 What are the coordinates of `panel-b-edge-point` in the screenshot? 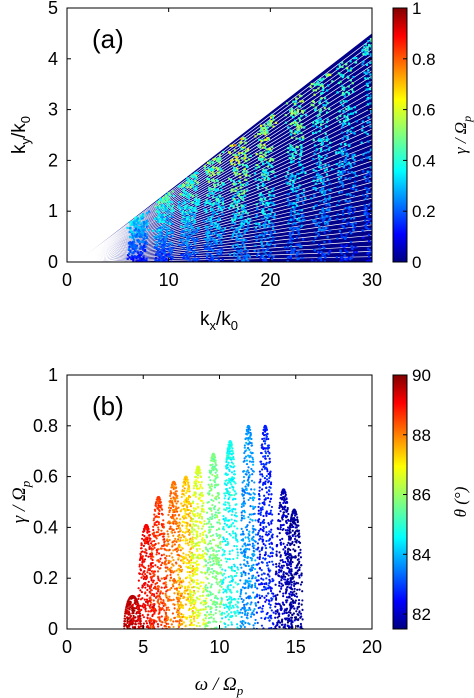 It's located at (171, 487).